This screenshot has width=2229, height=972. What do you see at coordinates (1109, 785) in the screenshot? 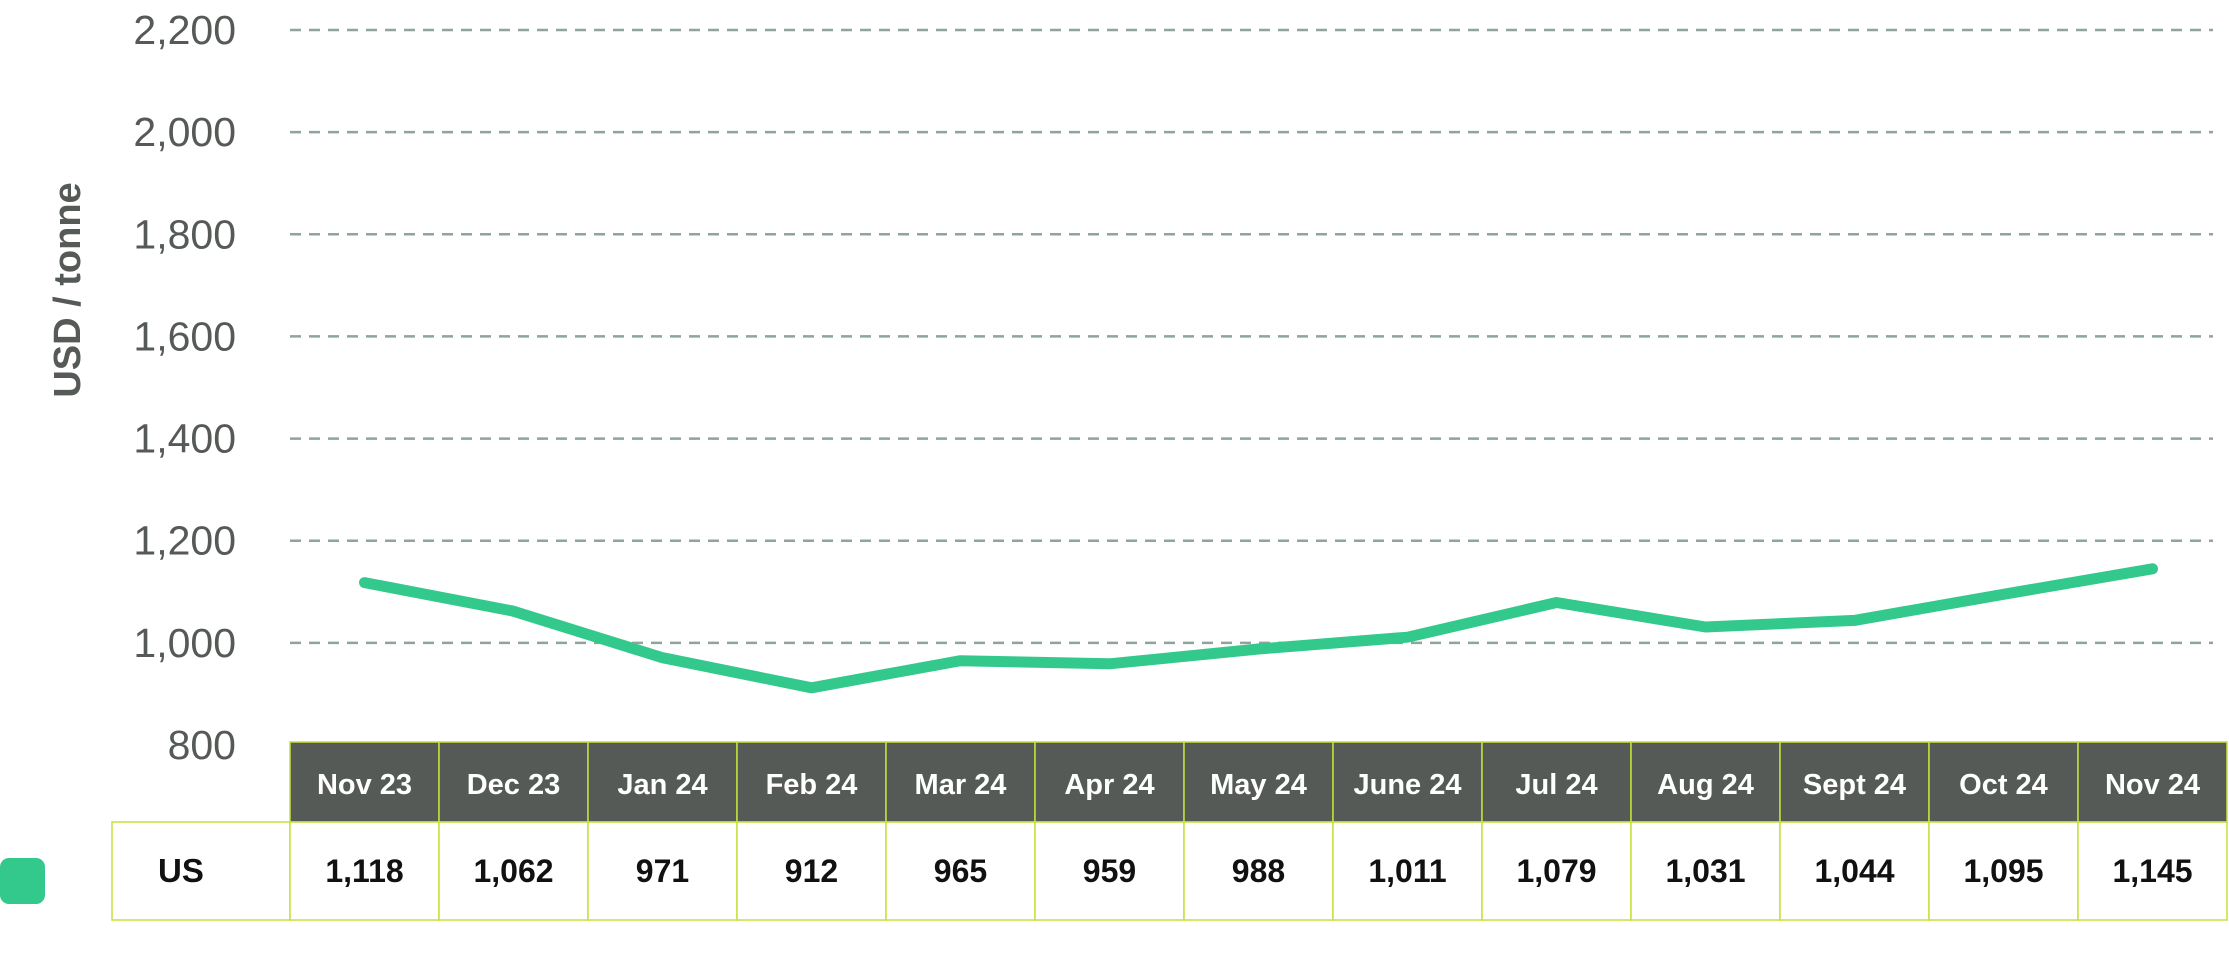
I see `x-category-label: Apr 24` at bounding box center [1109, 785].